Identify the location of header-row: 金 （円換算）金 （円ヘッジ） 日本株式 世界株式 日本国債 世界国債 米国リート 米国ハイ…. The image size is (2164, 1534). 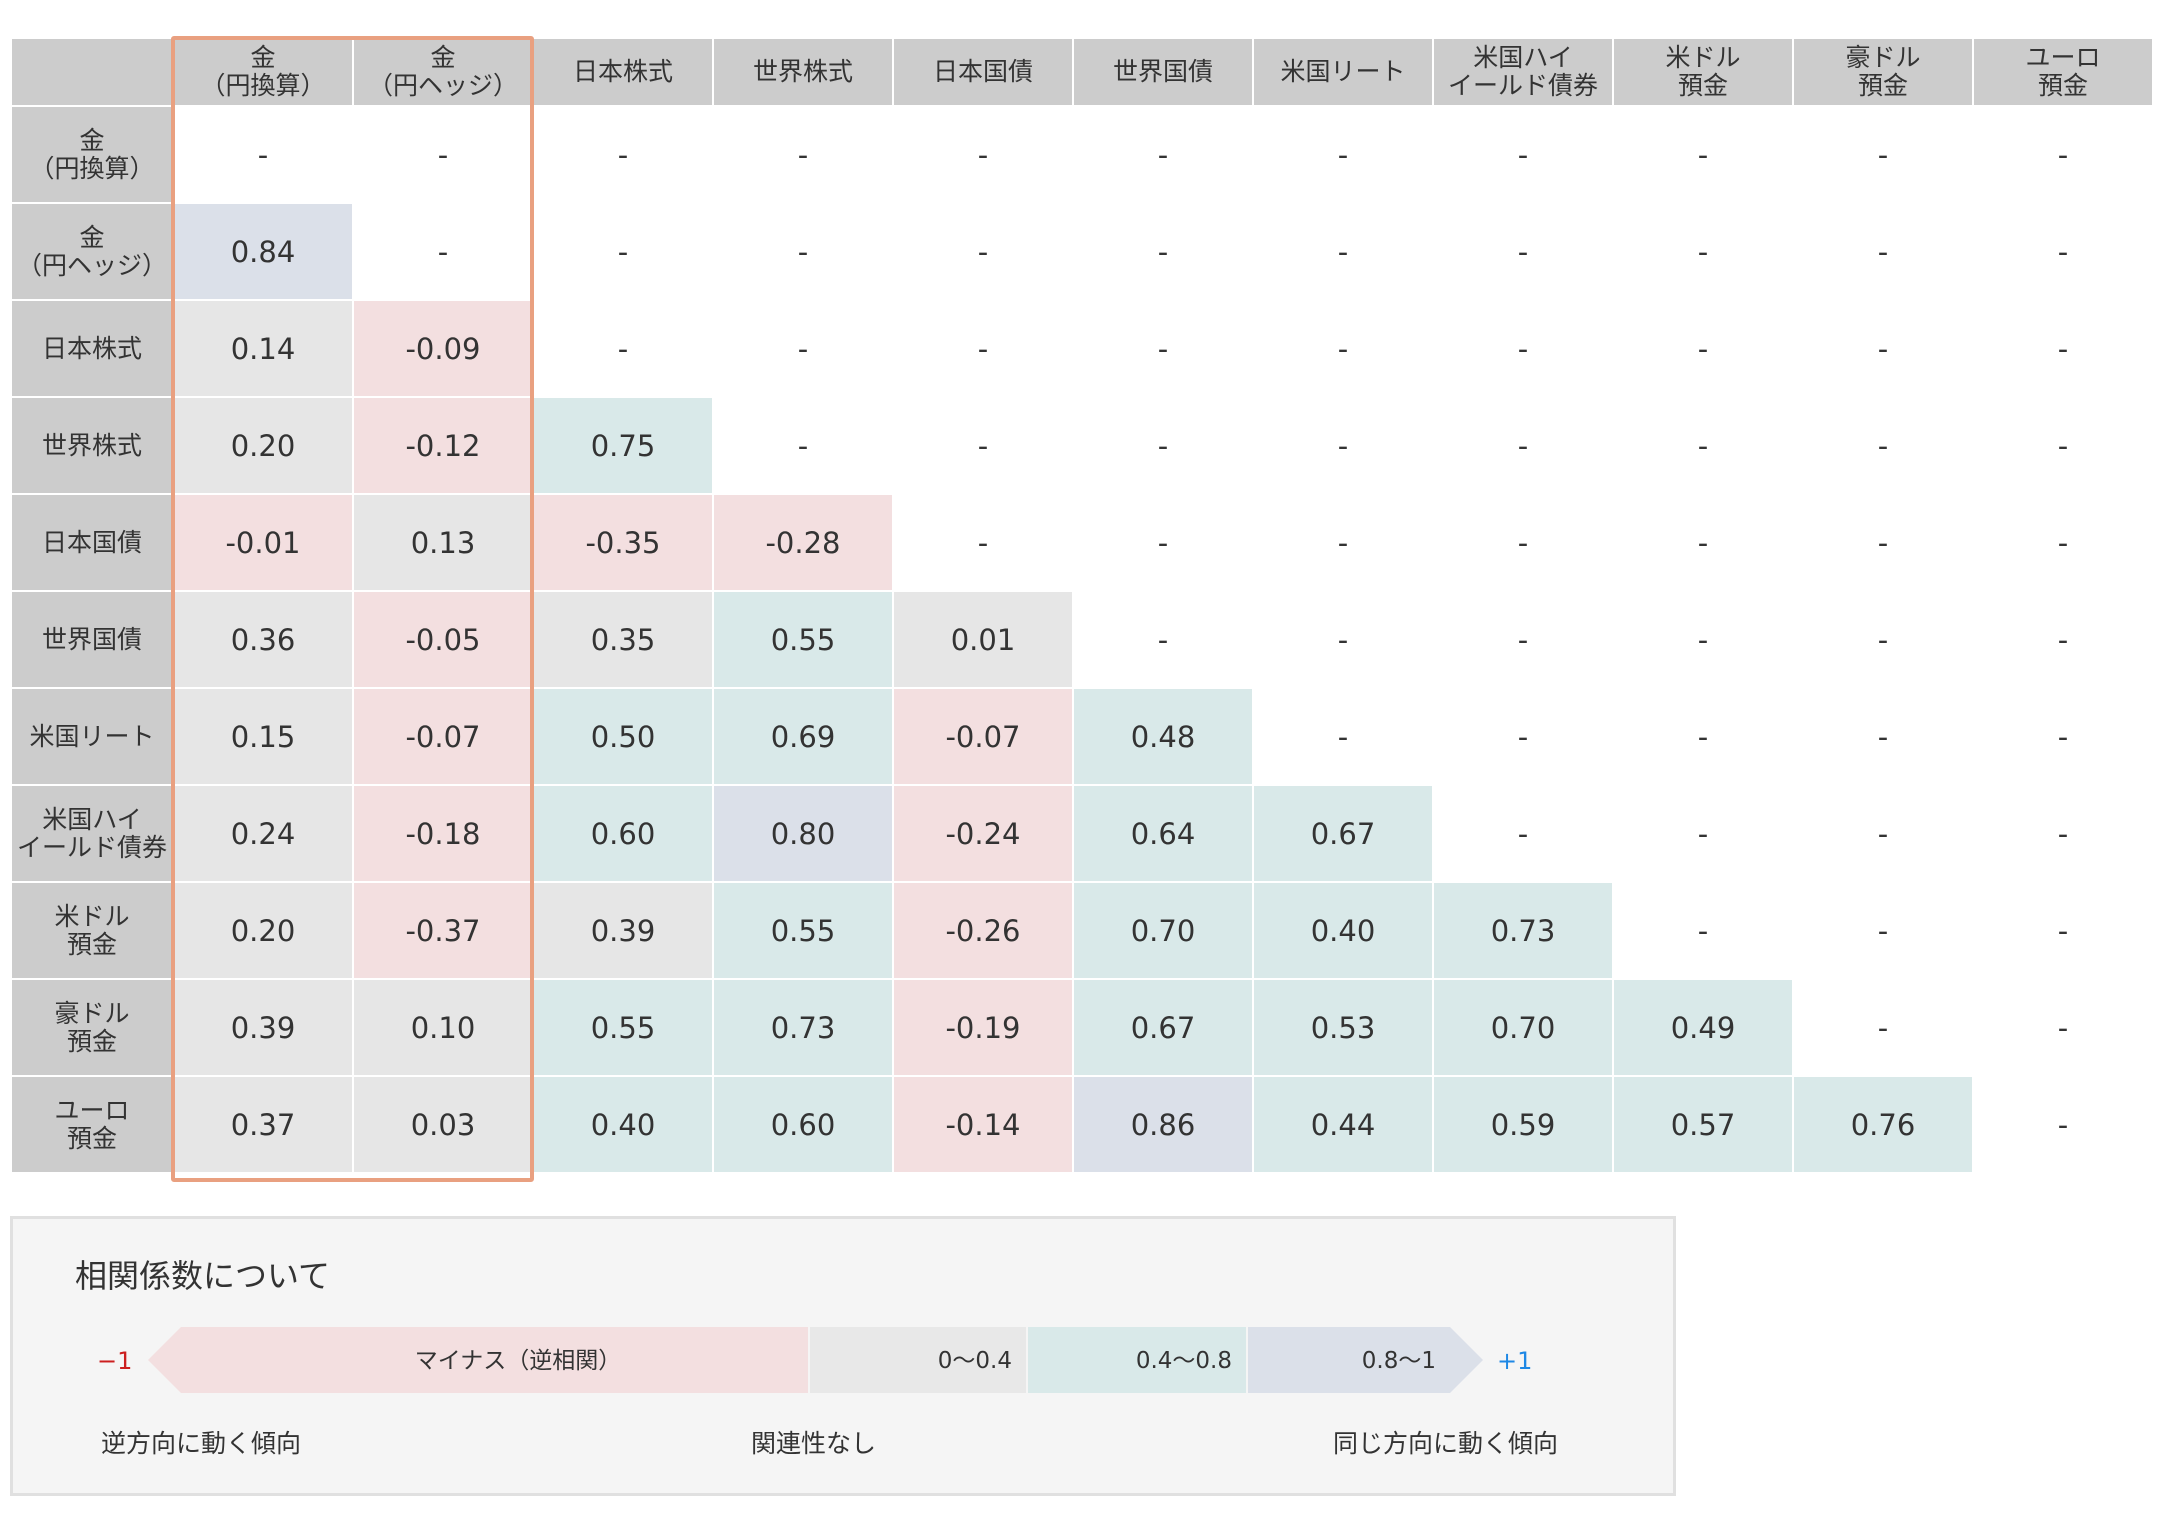
(1082, 73).